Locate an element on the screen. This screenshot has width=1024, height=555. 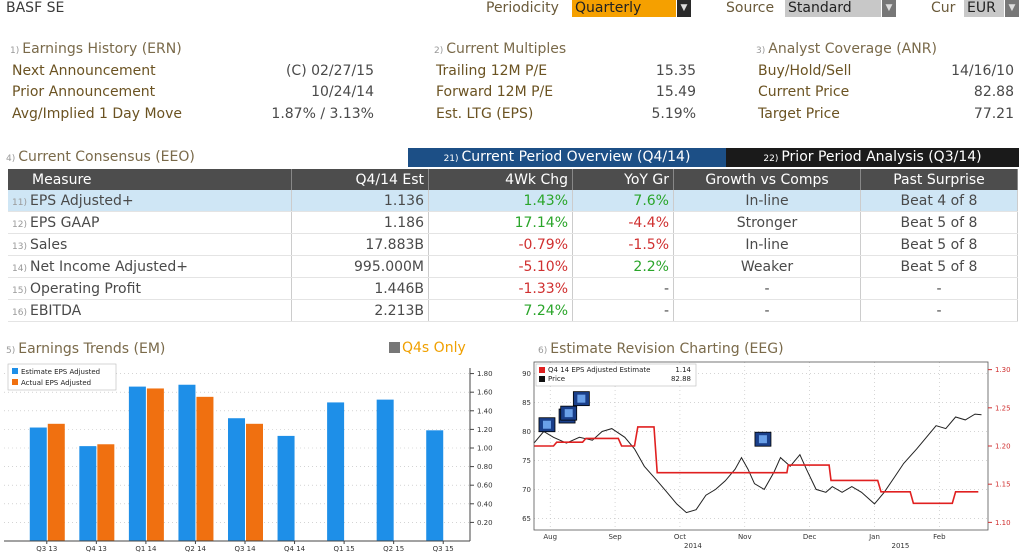
col-header-yoy: YoY Gr is located at coordinates (623, 179).